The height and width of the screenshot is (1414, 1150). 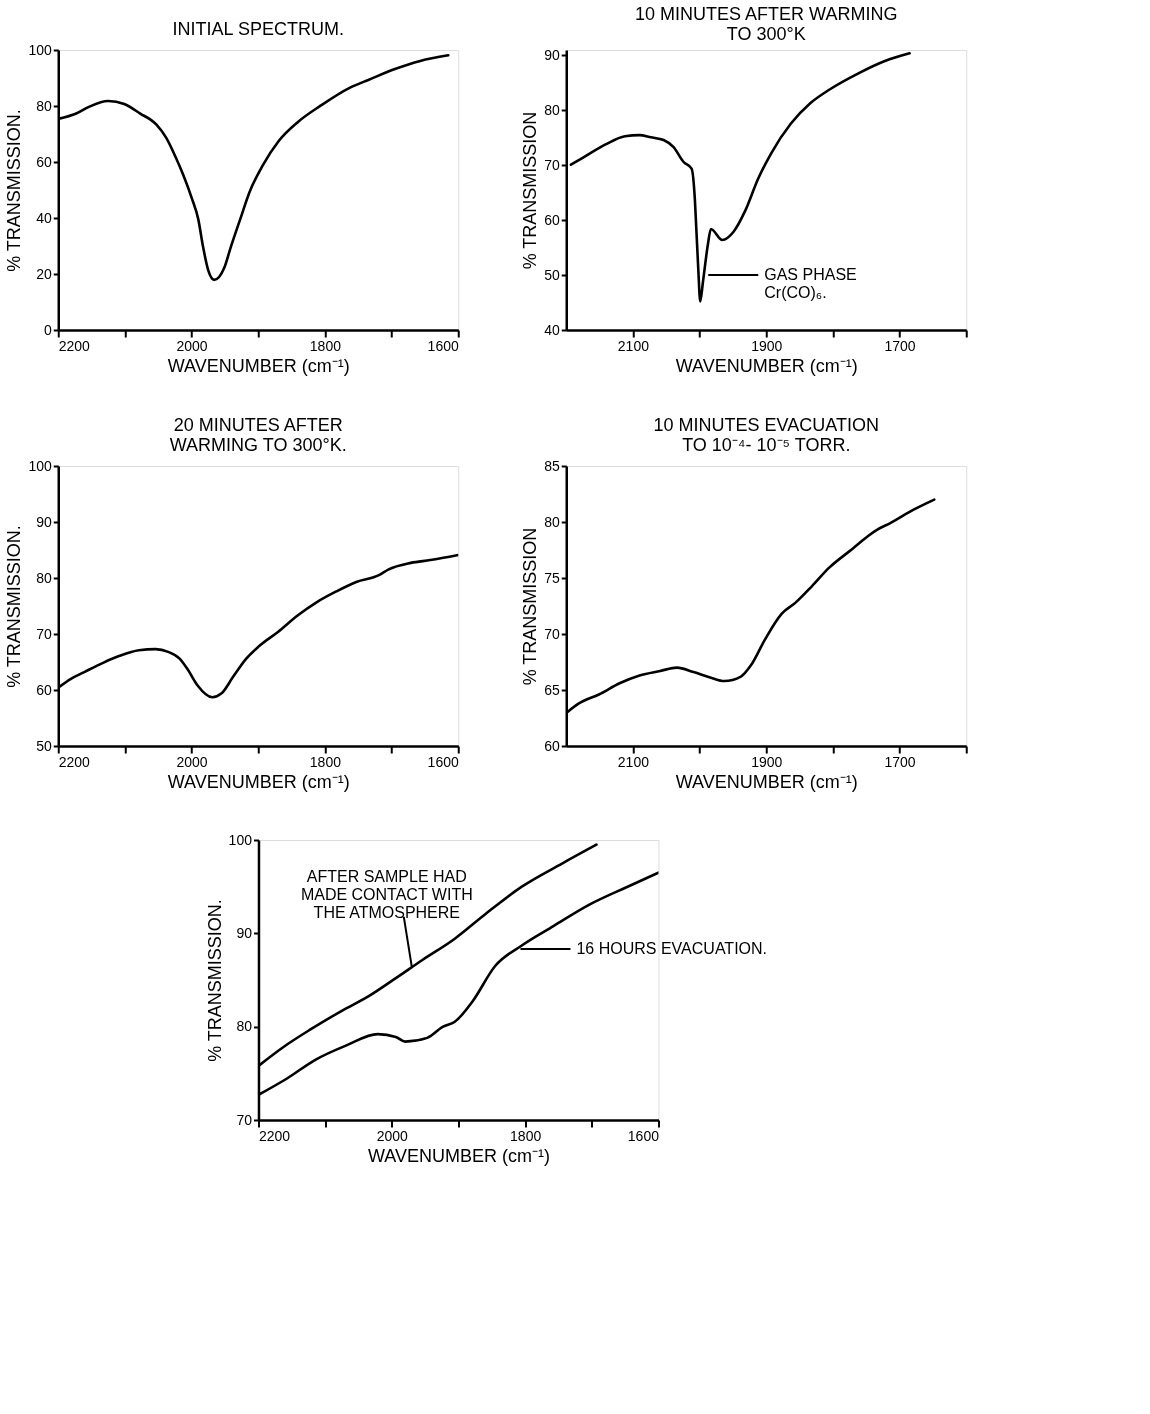 I want to click on chart-title: 10 MINUTES AFTER WARMING TO 300°K, so click(x=766, y=24).